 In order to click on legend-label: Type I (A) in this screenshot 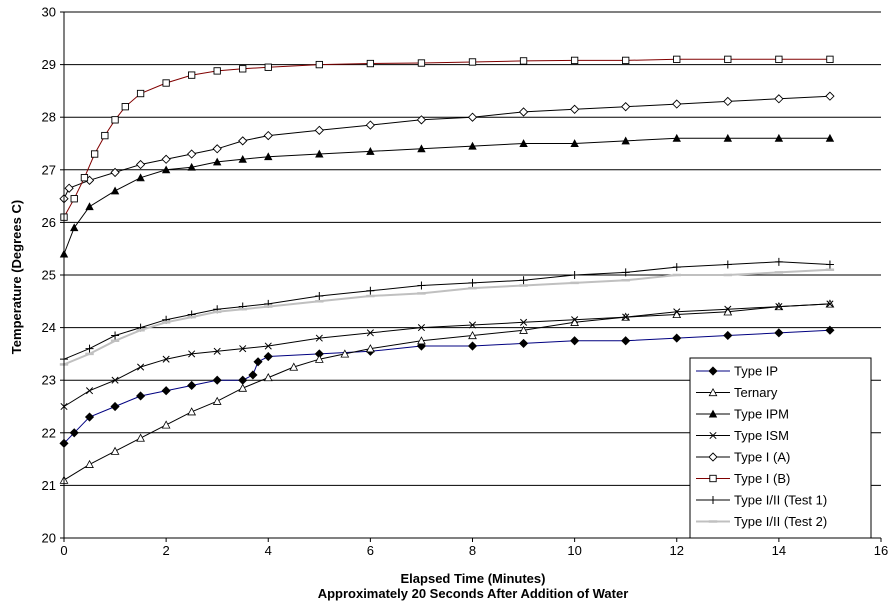, I will do `click(762, 457)`.